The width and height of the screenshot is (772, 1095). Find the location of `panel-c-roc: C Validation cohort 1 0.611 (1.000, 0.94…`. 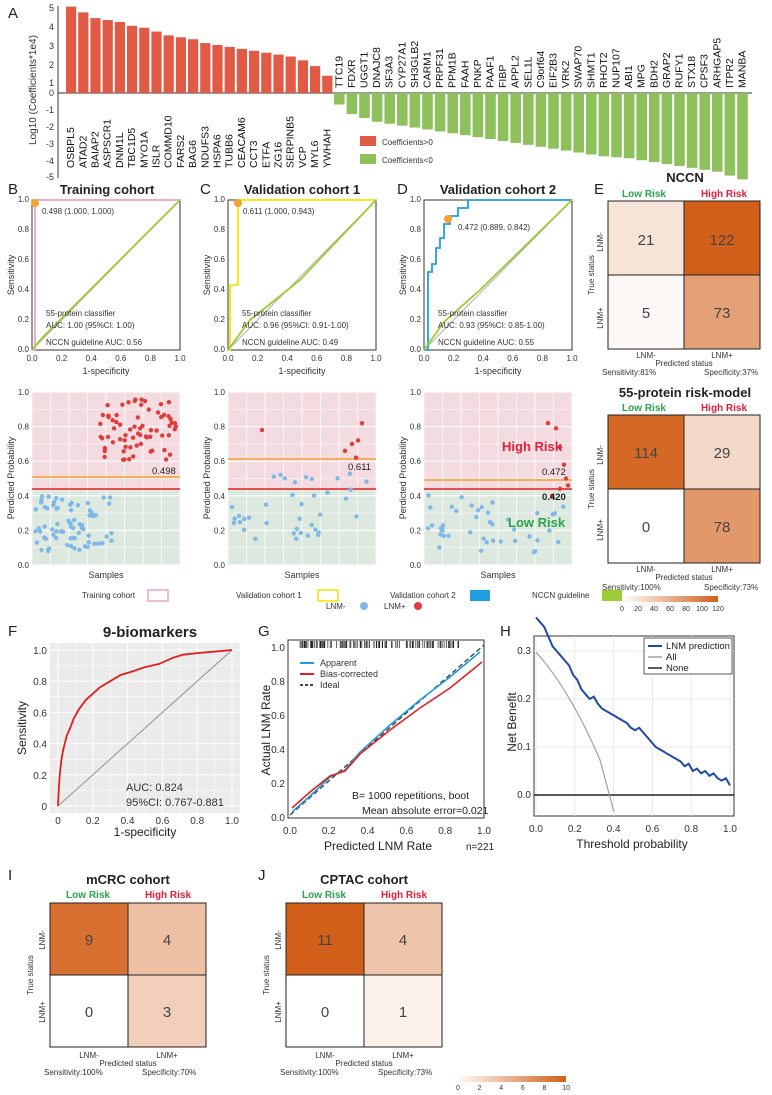

panel-c-roc: C Validation cohort 1 0.611 (1.000, 0.94… is located at coordinates (288, 278).